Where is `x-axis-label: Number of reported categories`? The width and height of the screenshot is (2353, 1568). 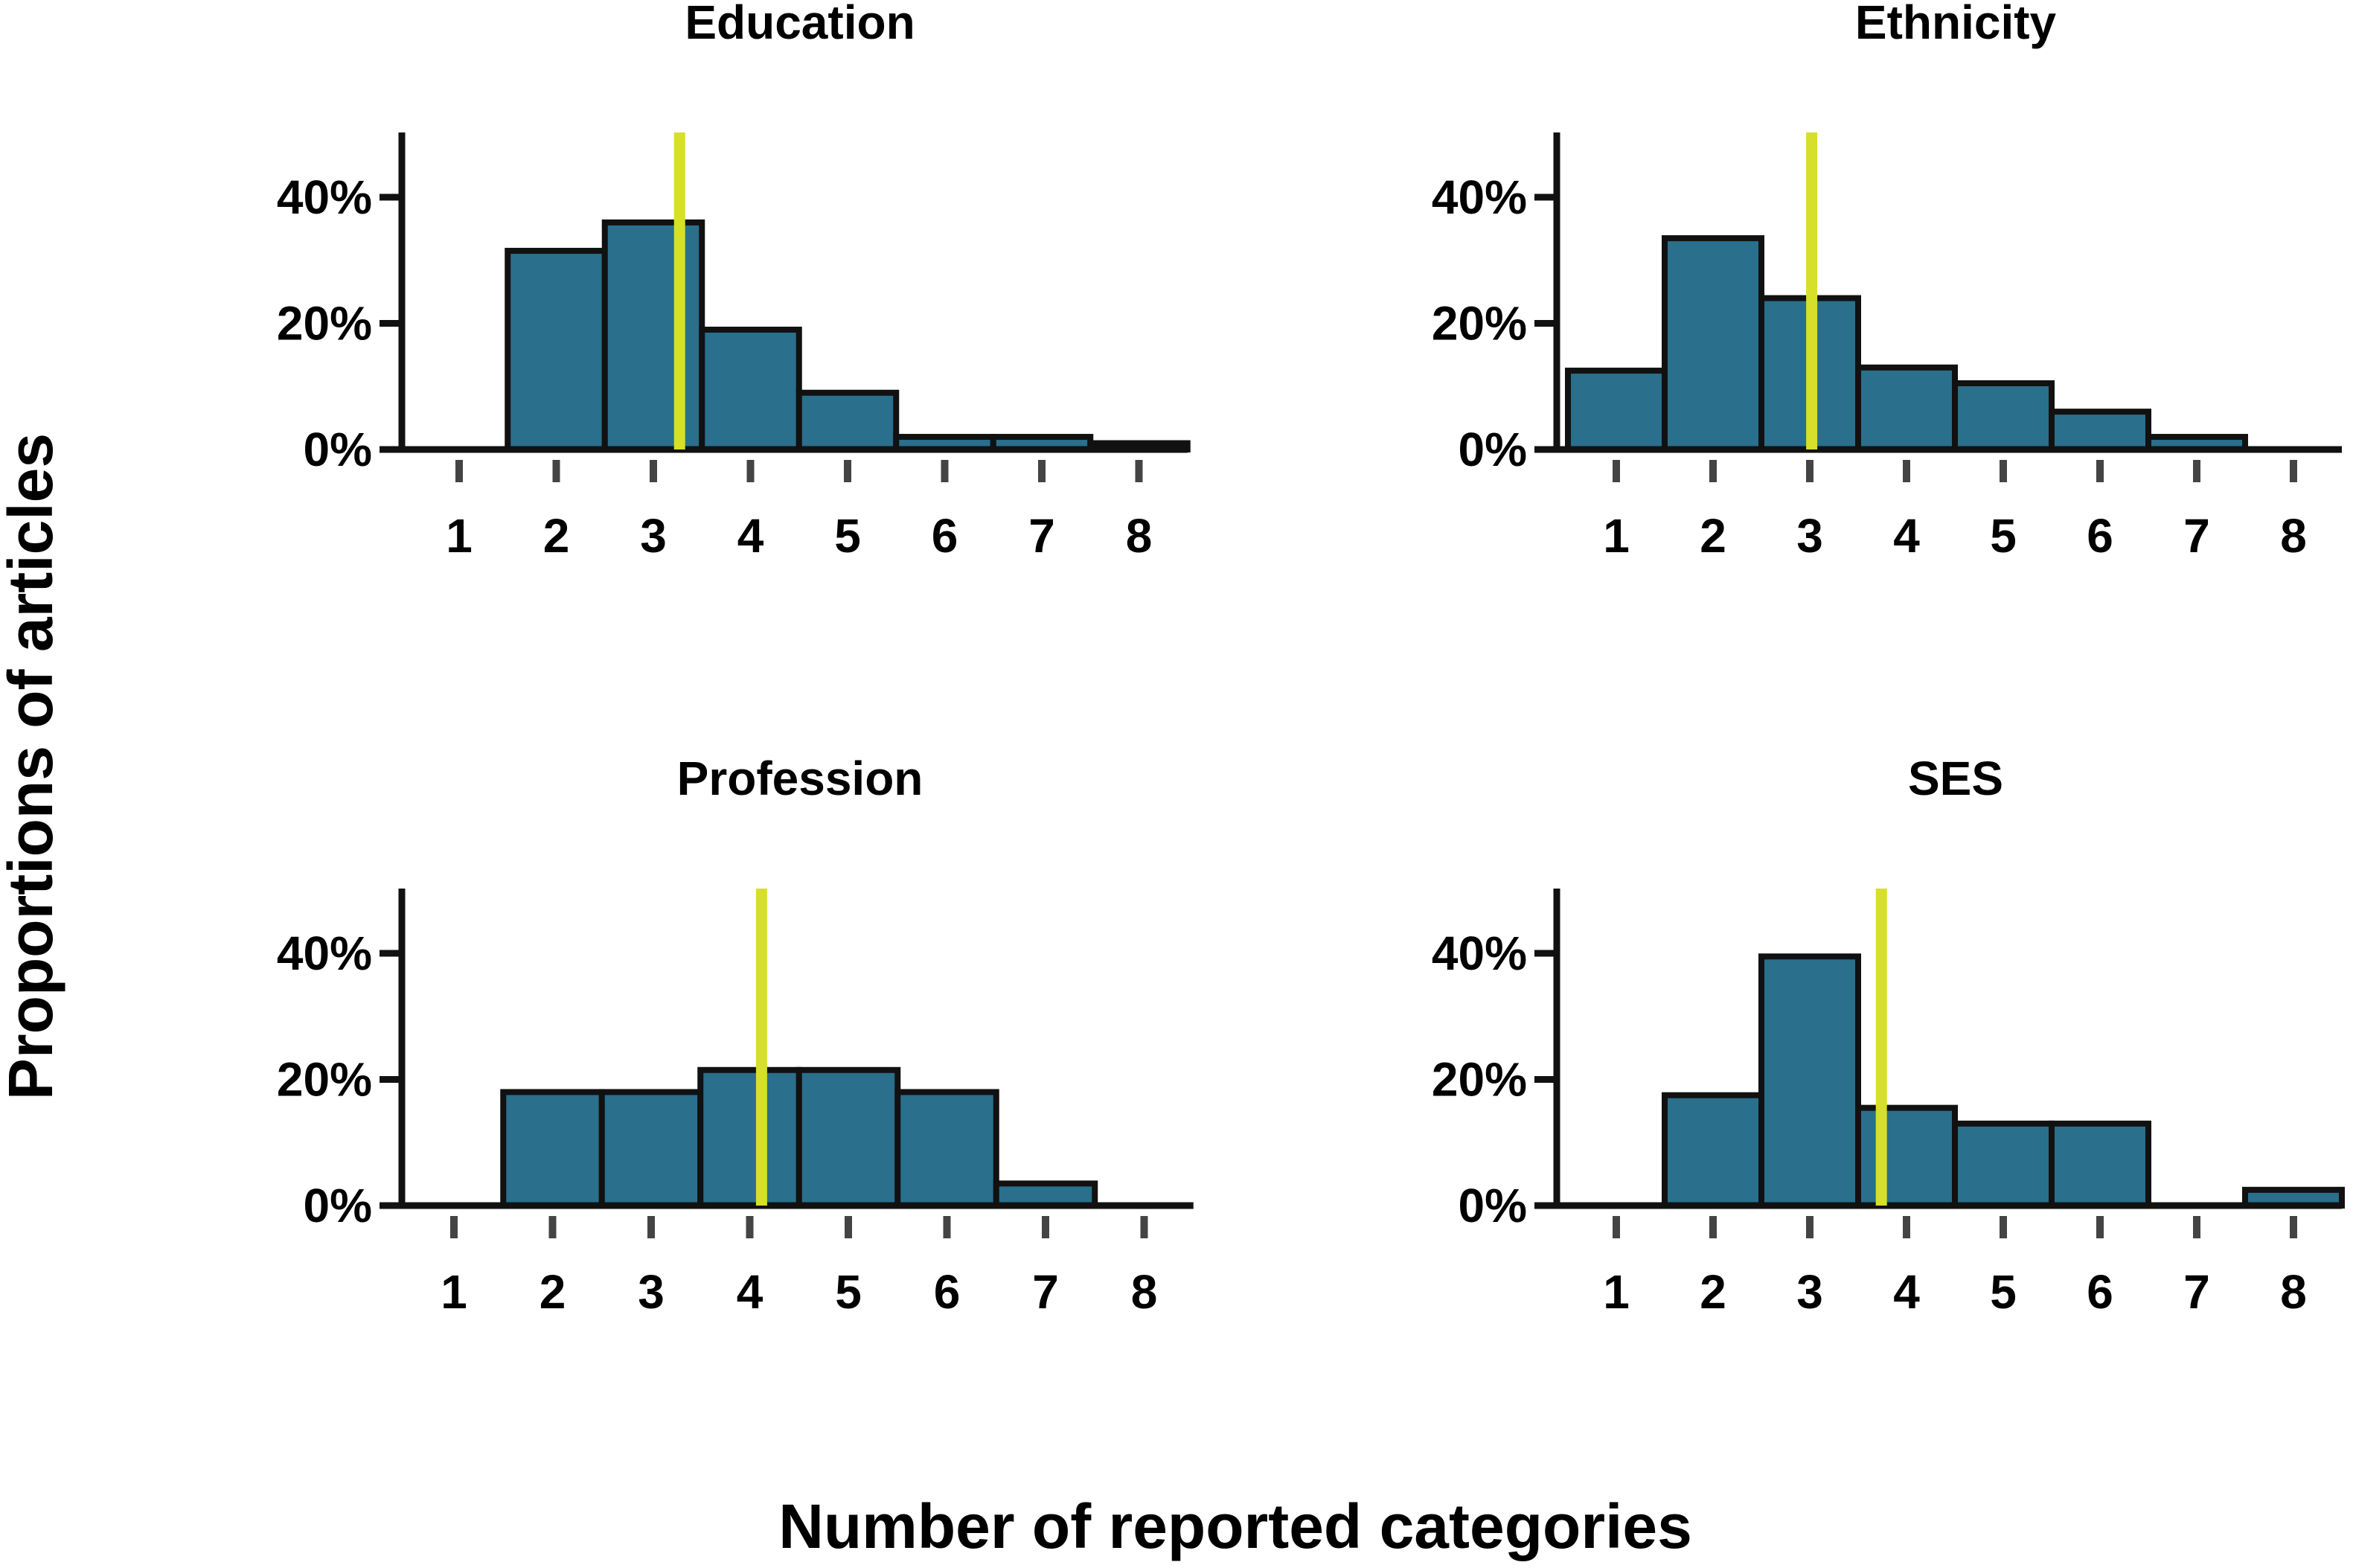 x-axis-label: Number of reported categories is located at coordinates (1235, 1526).